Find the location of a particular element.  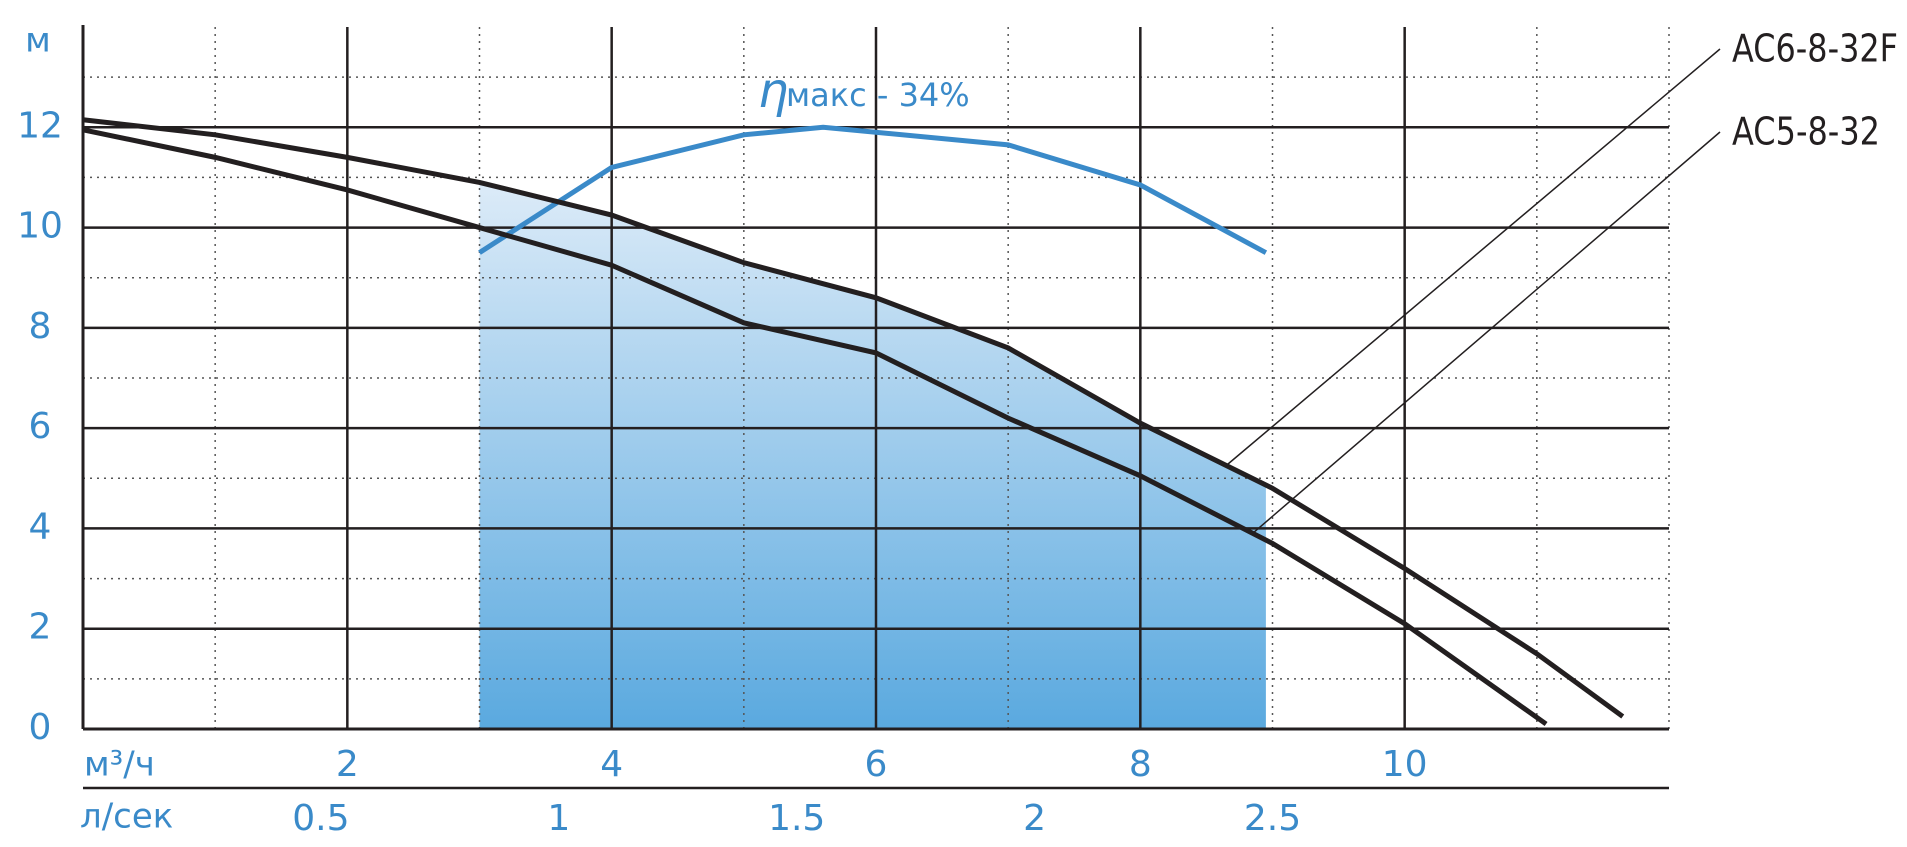

x-tick-label: 10 is located at coordinates (1405, 764).